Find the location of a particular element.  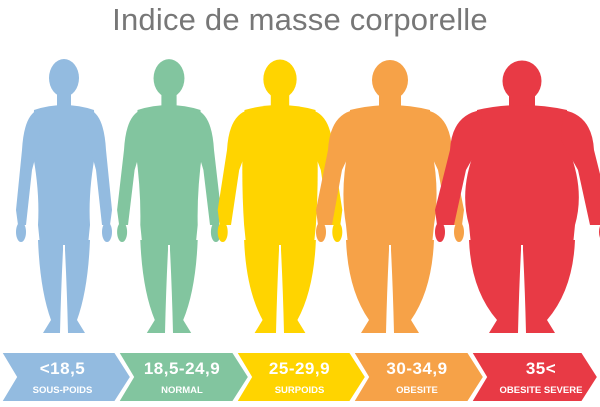

figure-thin is located at coordinates (64, 196).